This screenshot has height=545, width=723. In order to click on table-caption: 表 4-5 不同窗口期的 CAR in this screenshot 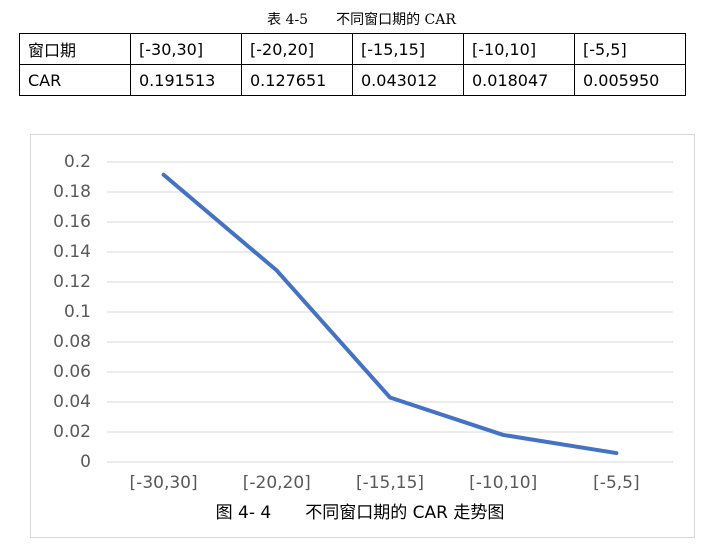, I will do `click(361, 20)`.